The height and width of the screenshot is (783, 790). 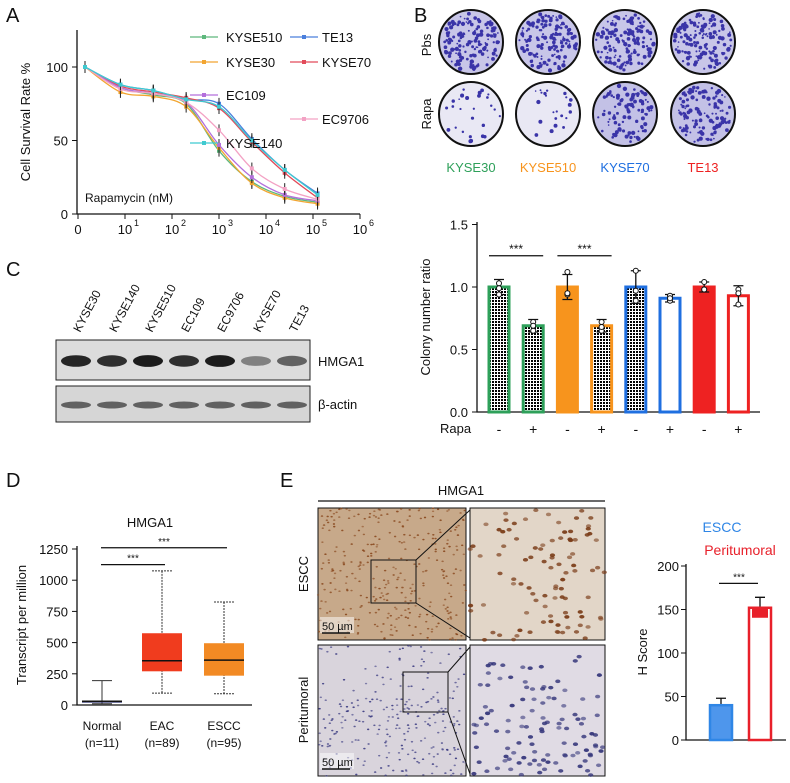 I want to click on cell-line-label: KYSE510, so click(x=548, y=167).